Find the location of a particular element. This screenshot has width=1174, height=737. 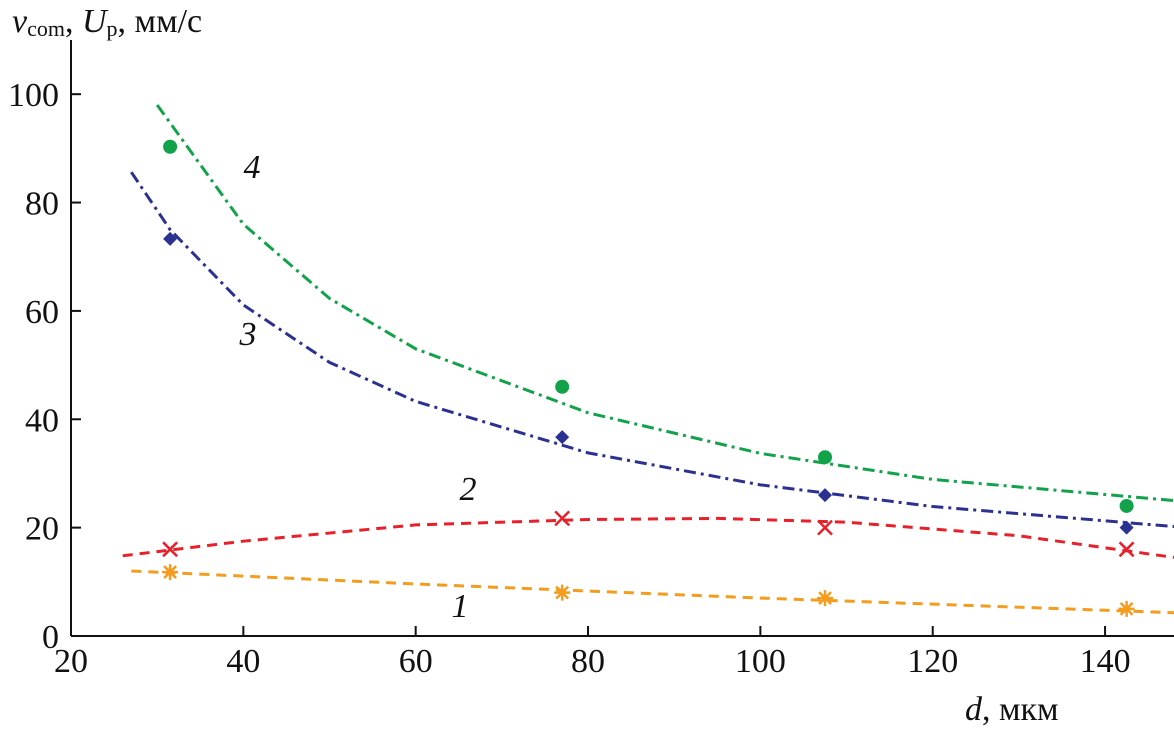

y-axis-label: vcom, Up, мм/с is located at coordinates (107, 22).